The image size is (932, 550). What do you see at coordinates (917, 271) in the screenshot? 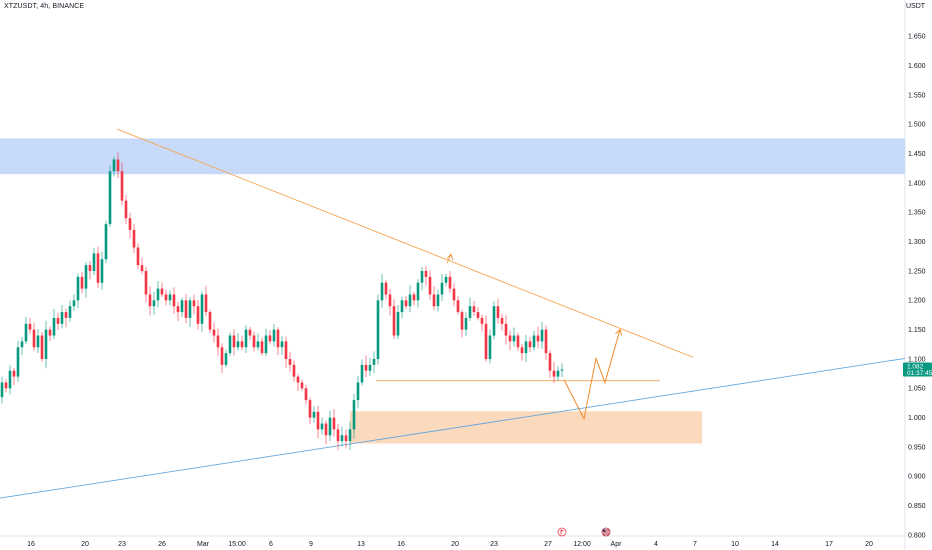
I see `y-tick-label: 1.250` at bounding box center [917, 271].